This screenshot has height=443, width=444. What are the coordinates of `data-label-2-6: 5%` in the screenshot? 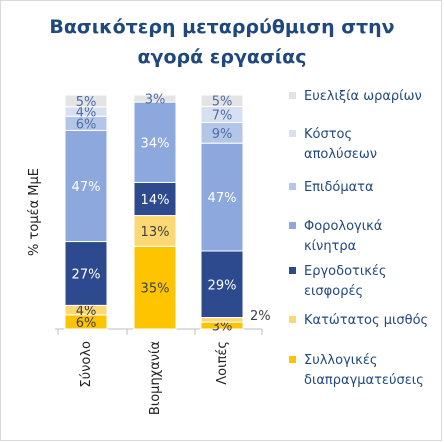 It's located at (222, 102).